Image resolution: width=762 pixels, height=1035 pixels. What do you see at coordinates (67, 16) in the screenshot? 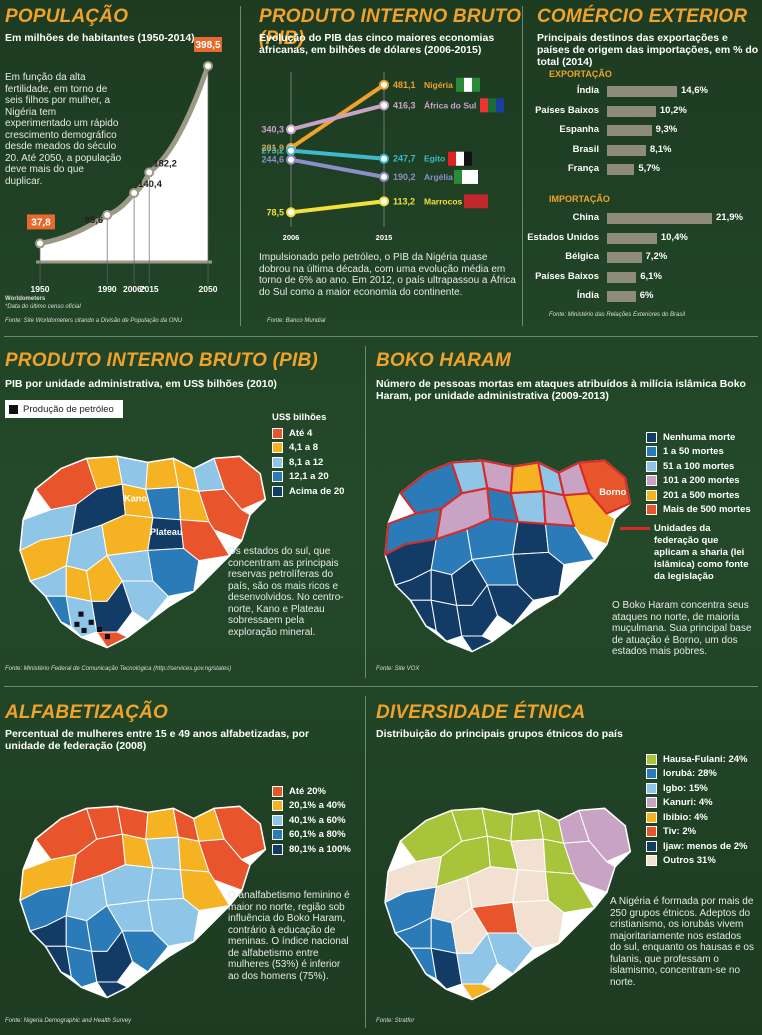
I see `panel-title: POPULAÇÃO` at bounding box center [67, 16].